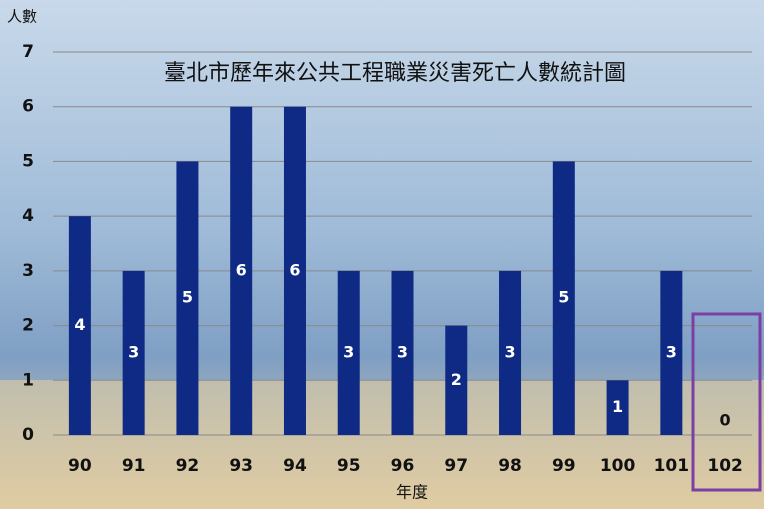 The height and width of the screenshot is (509, 764). I want to click on x-tick-label: 91, so click(134, 466).